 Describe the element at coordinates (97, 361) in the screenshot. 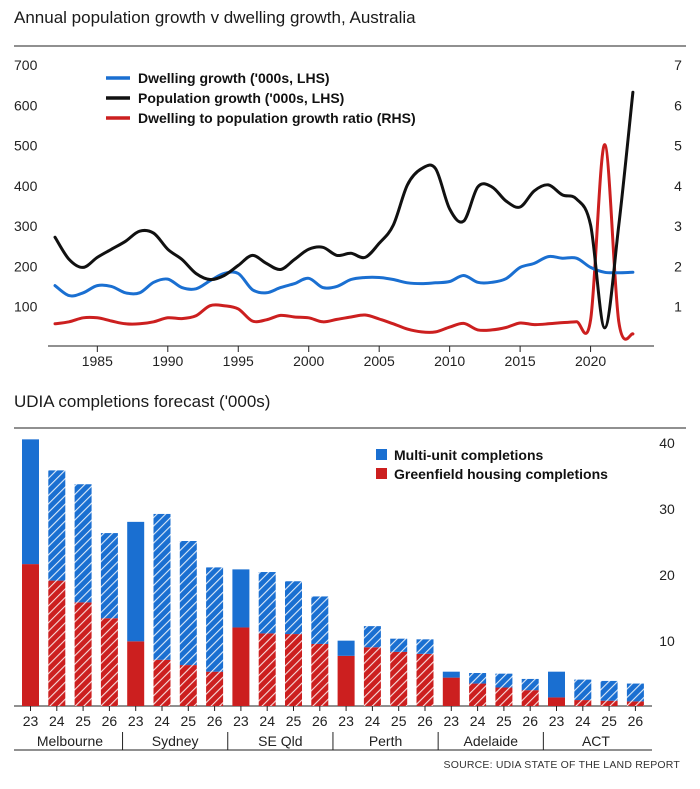

I see `x-tick-label: 1985` at that location.